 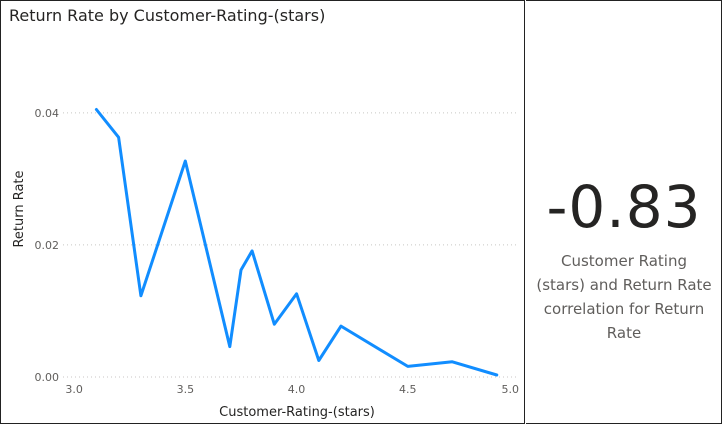 I want to click on y-tick-label: 0.02, so click(x=47, y=245).